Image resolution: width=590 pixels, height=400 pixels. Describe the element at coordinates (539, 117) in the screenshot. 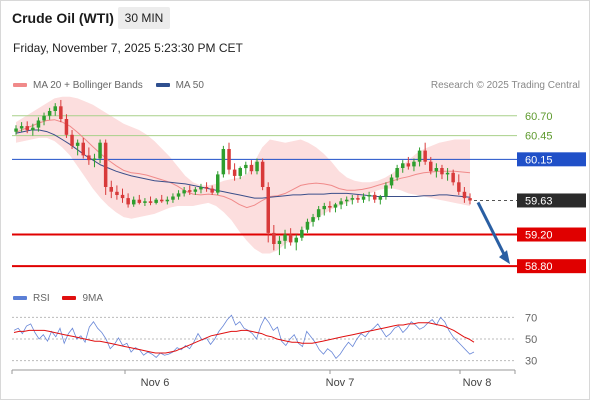

I see `resistance-label-60-70: 60.70` at that location.